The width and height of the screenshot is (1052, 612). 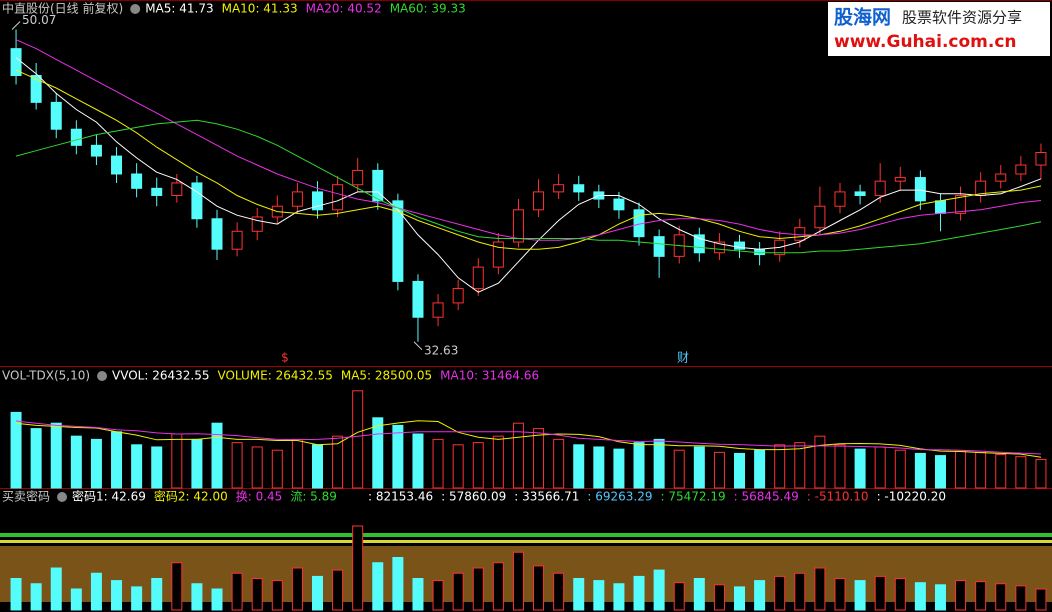 I want to click on header-label: : -5110.10, so click(x=838, y=497).